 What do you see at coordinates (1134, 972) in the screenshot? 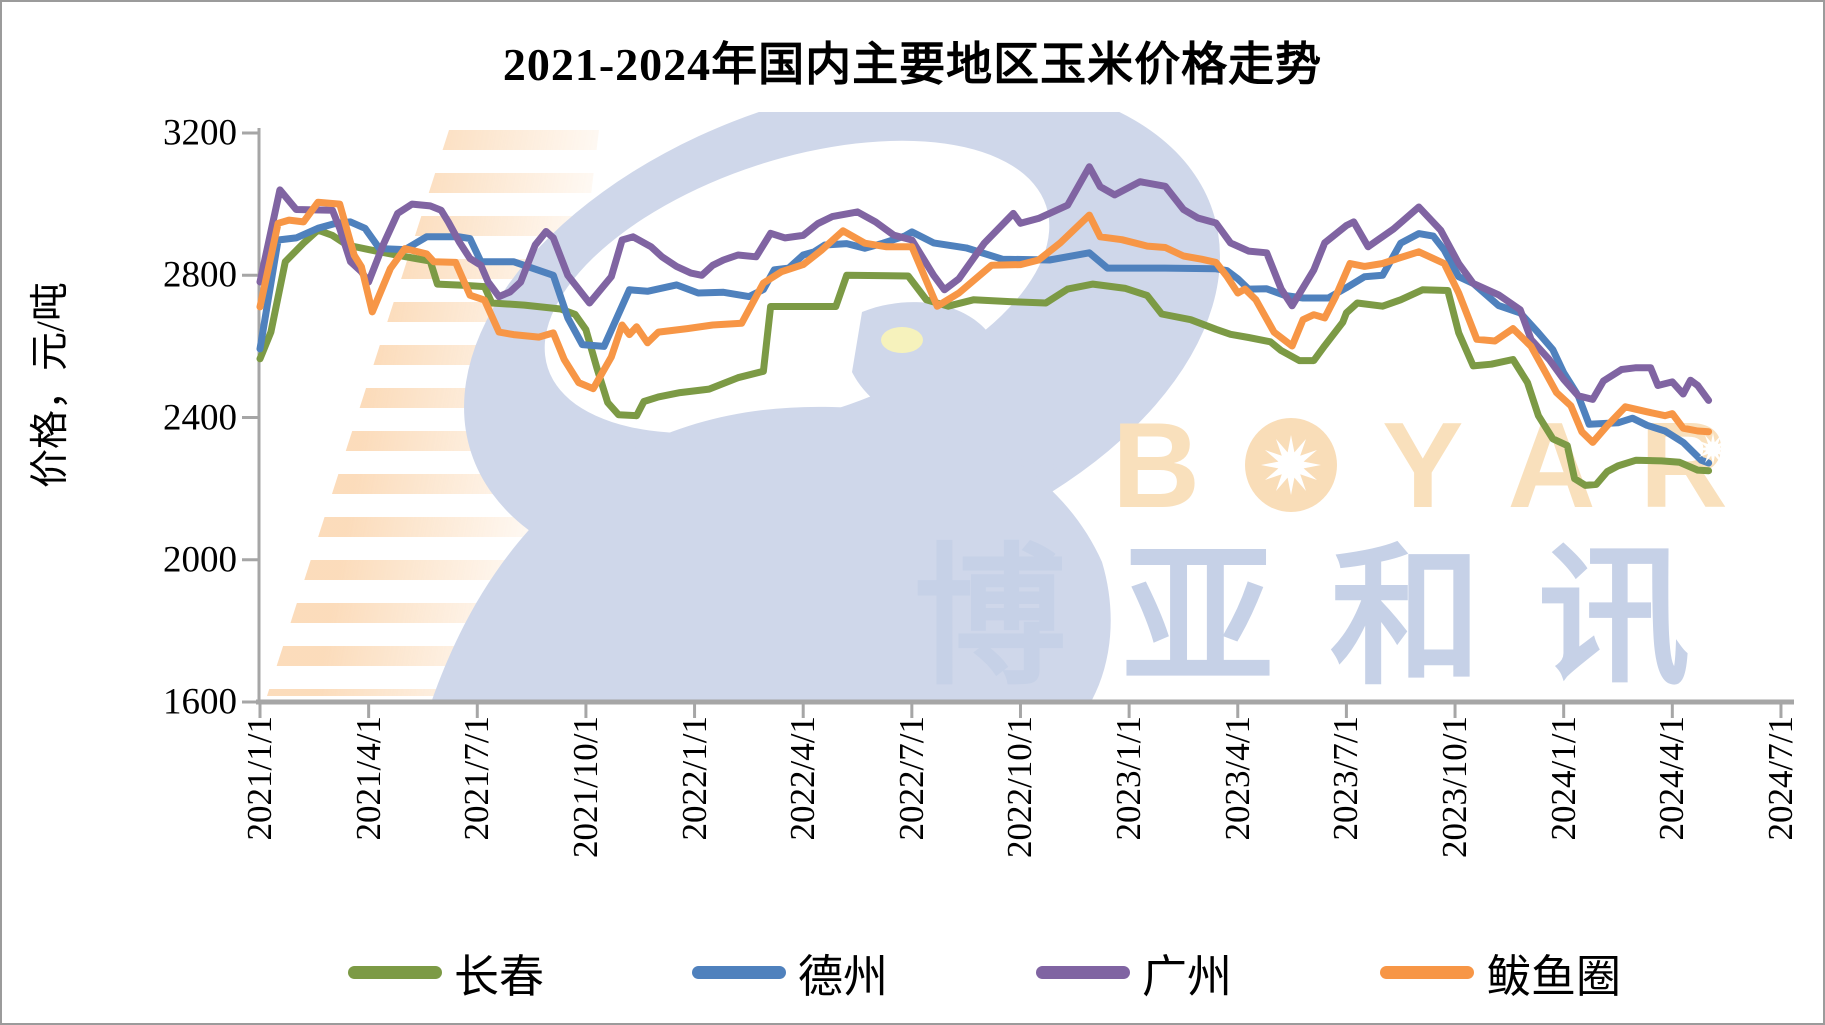
I see `legend-item-guangzhou: 广州` at bounding box center [1134, 972].